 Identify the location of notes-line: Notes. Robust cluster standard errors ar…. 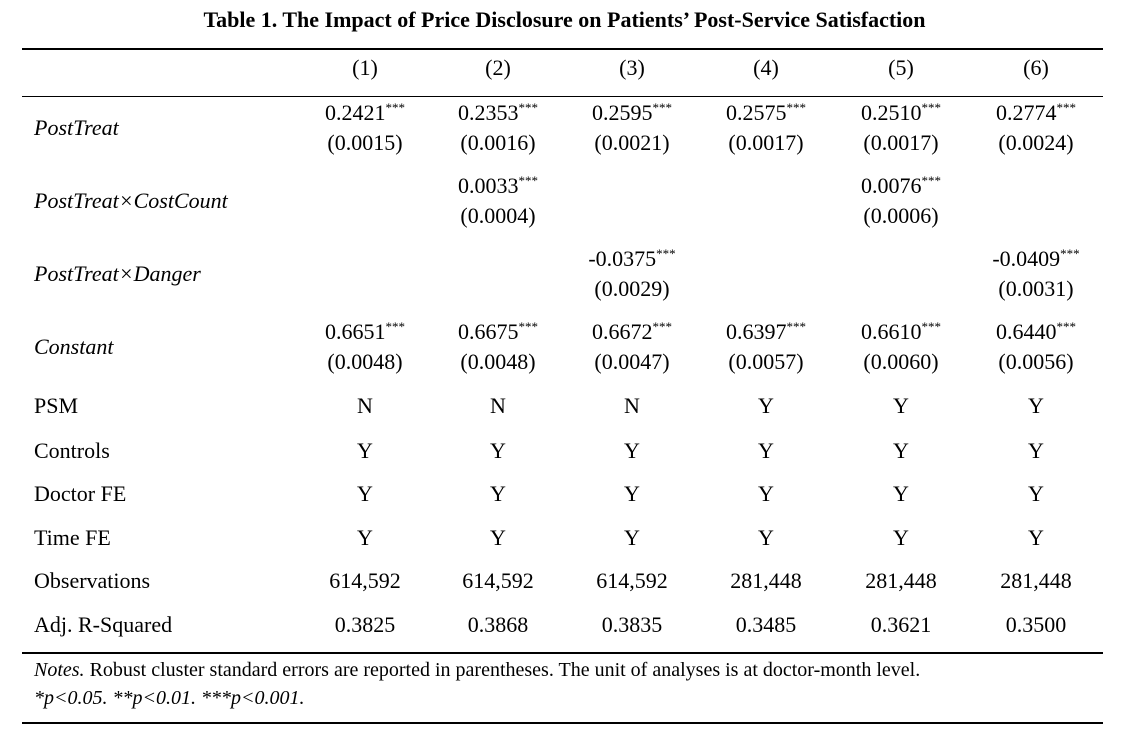
(477, 670).